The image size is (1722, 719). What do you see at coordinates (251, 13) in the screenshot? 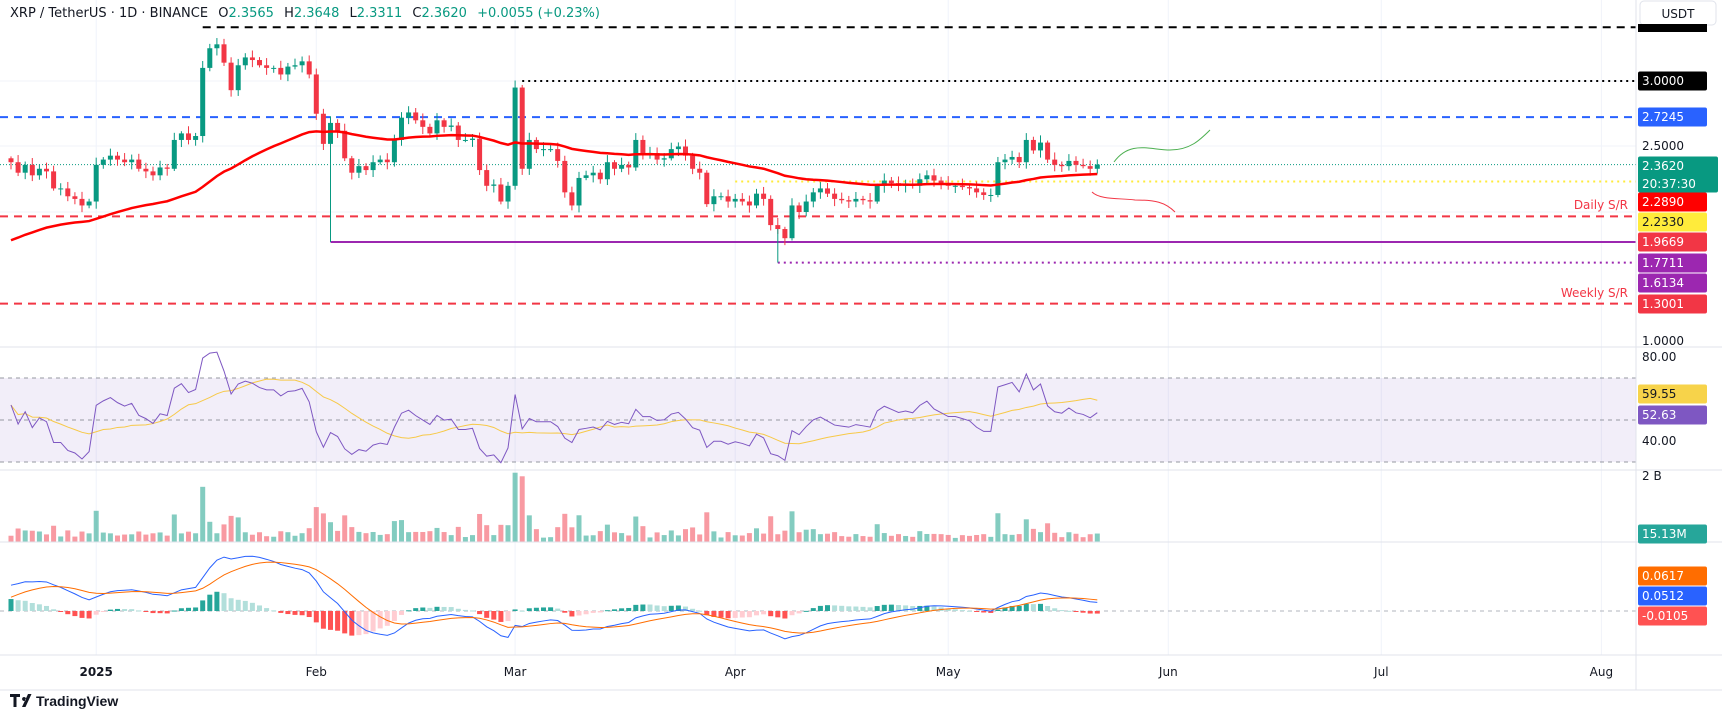
I see `open-value: 2.3565` at bounding box center [251, 13].